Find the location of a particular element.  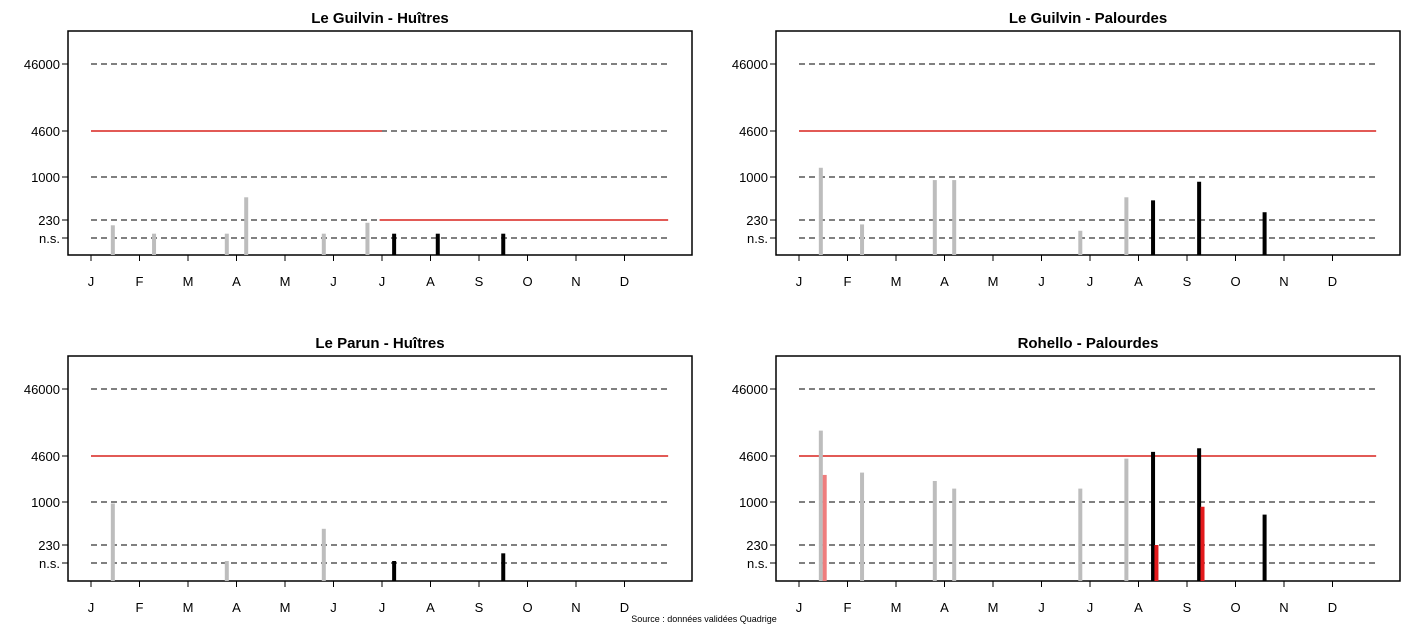

panel-title: Le Parun - Huîtres is located at coordinates (379, 343).